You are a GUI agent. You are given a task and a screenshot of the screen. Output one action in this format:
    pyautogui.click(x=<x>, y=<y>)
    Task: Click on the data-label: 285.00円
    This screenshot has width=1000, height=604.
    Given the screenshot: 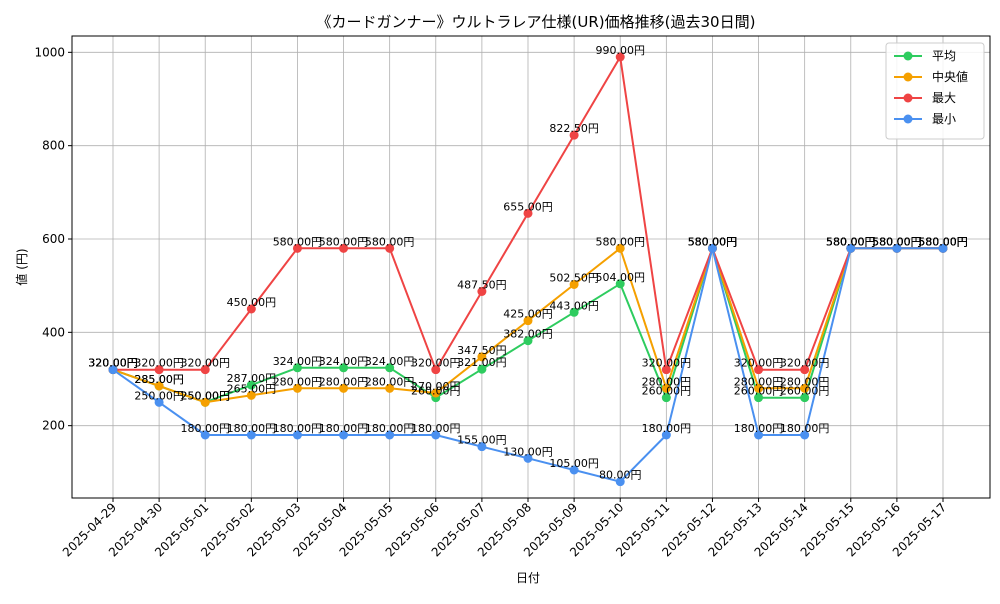 What is the action you would take?
    pyautogui.click(x=159, y=379)
    